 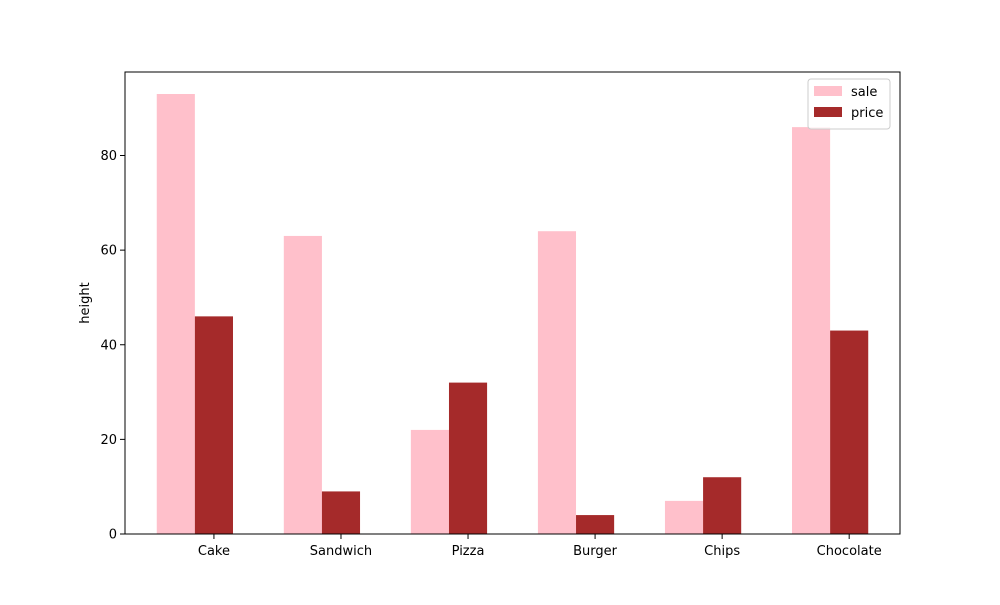 What do you see at coordinates (595, 551) in the screenshot?
I see `x-tick-label-burger: Burger` at bounding box center [595, 551].